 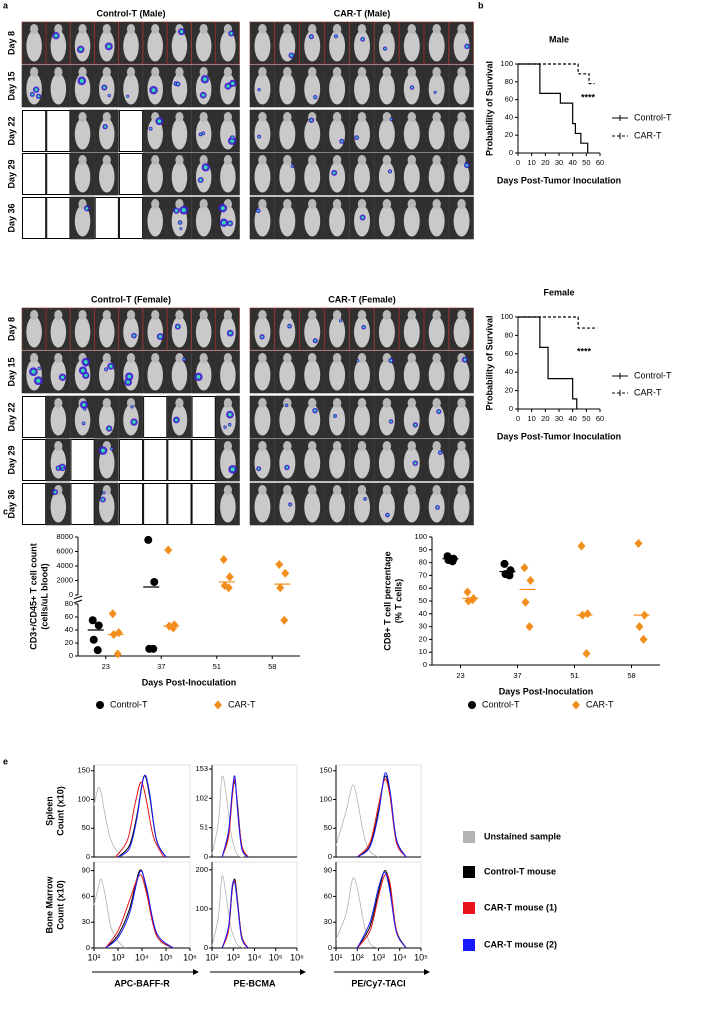 What do you see at coordinates (509, 334) in the screenshot?
I see `y-tick-label: 80` at bounding box center [509, 334].